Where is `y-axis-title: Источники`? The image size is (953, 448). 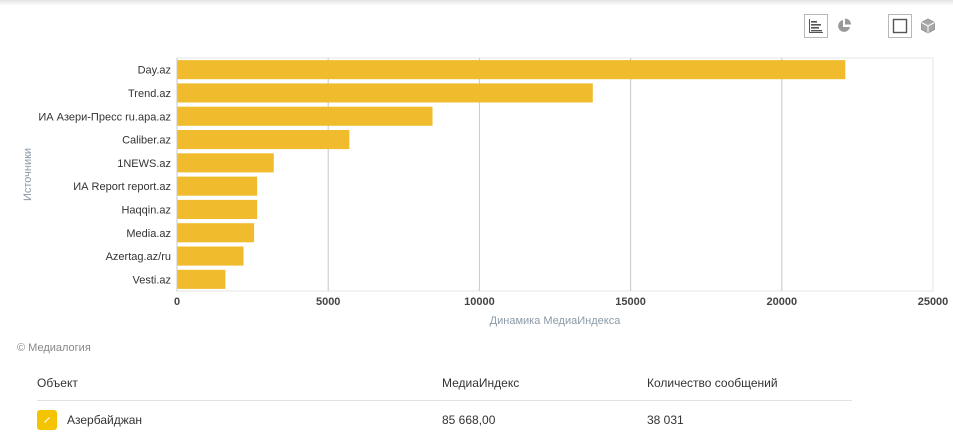
y-axis-title: Источники is located at coordinates (28, 174).